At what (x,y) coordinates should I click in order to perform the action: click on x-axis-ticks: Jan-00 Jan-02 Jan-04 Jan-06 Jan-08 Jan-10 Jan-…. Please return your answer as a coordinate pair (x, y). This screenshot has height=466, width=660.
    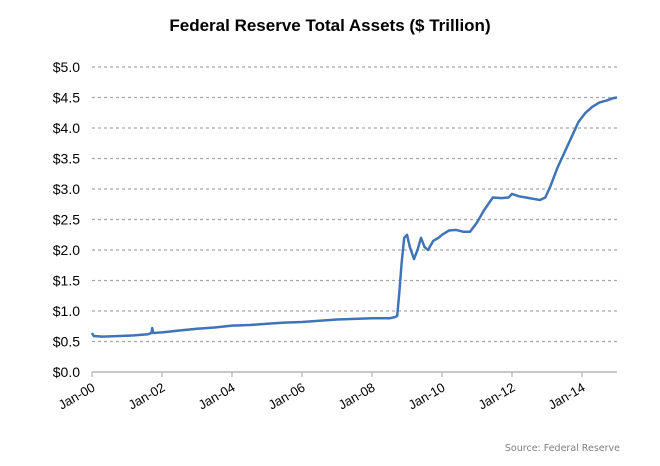
    Looking at the image, I should click on (322, 392).